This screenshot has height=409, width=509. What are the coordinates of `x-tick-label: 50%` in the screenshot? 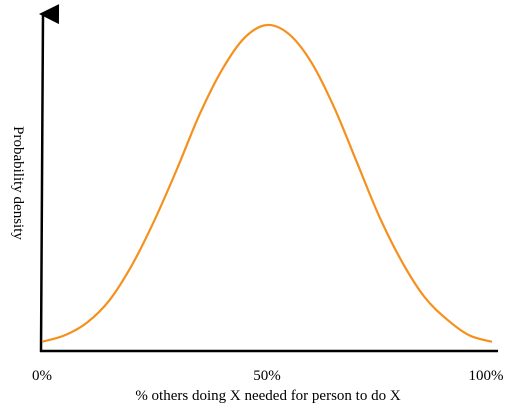 It's located at (267, 376).